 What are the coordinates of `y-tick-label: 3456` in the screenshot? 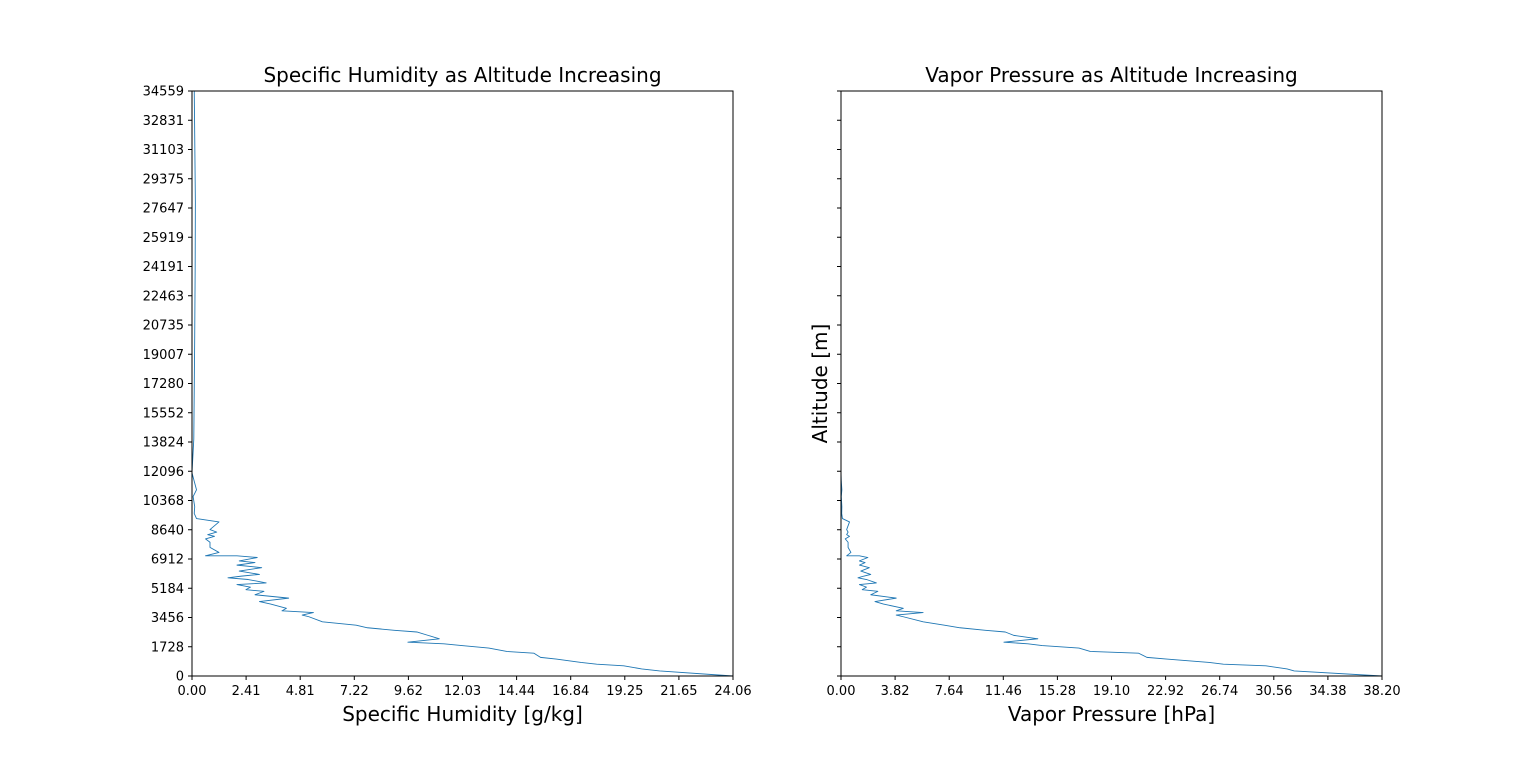 It's located at (167, 618).